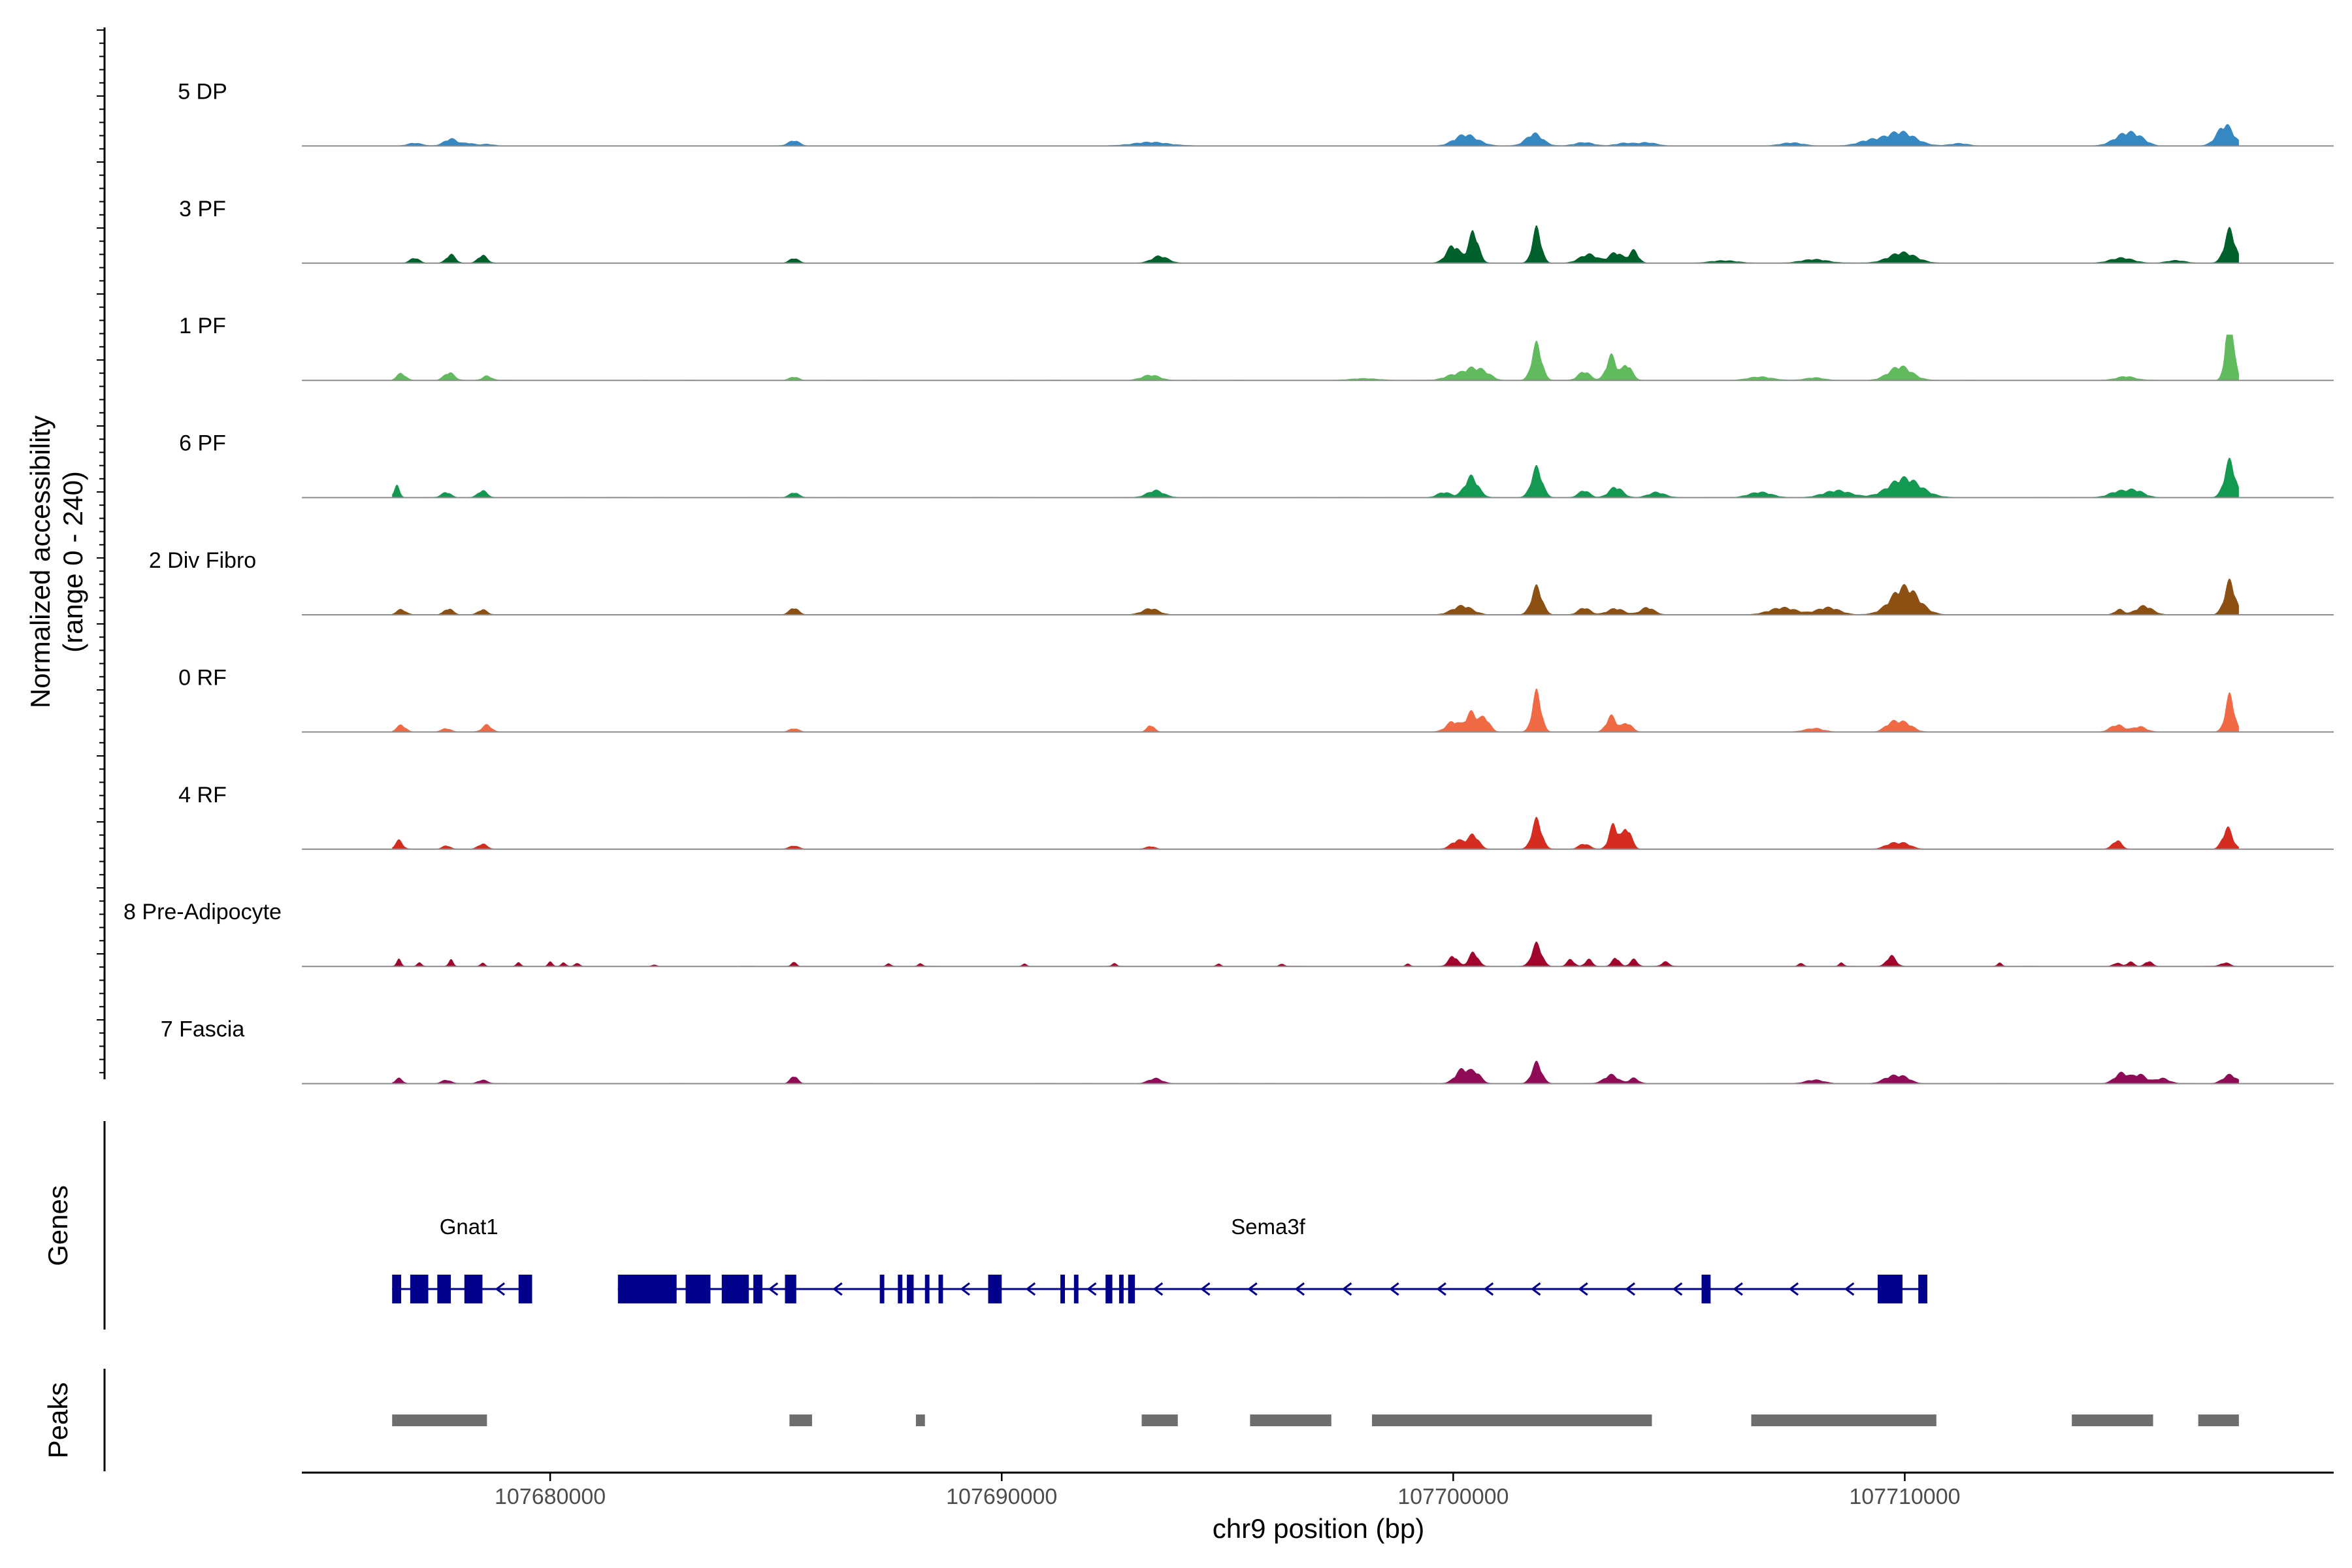  I want to click on genes-panel-title: Genes, so click(57, 1225).